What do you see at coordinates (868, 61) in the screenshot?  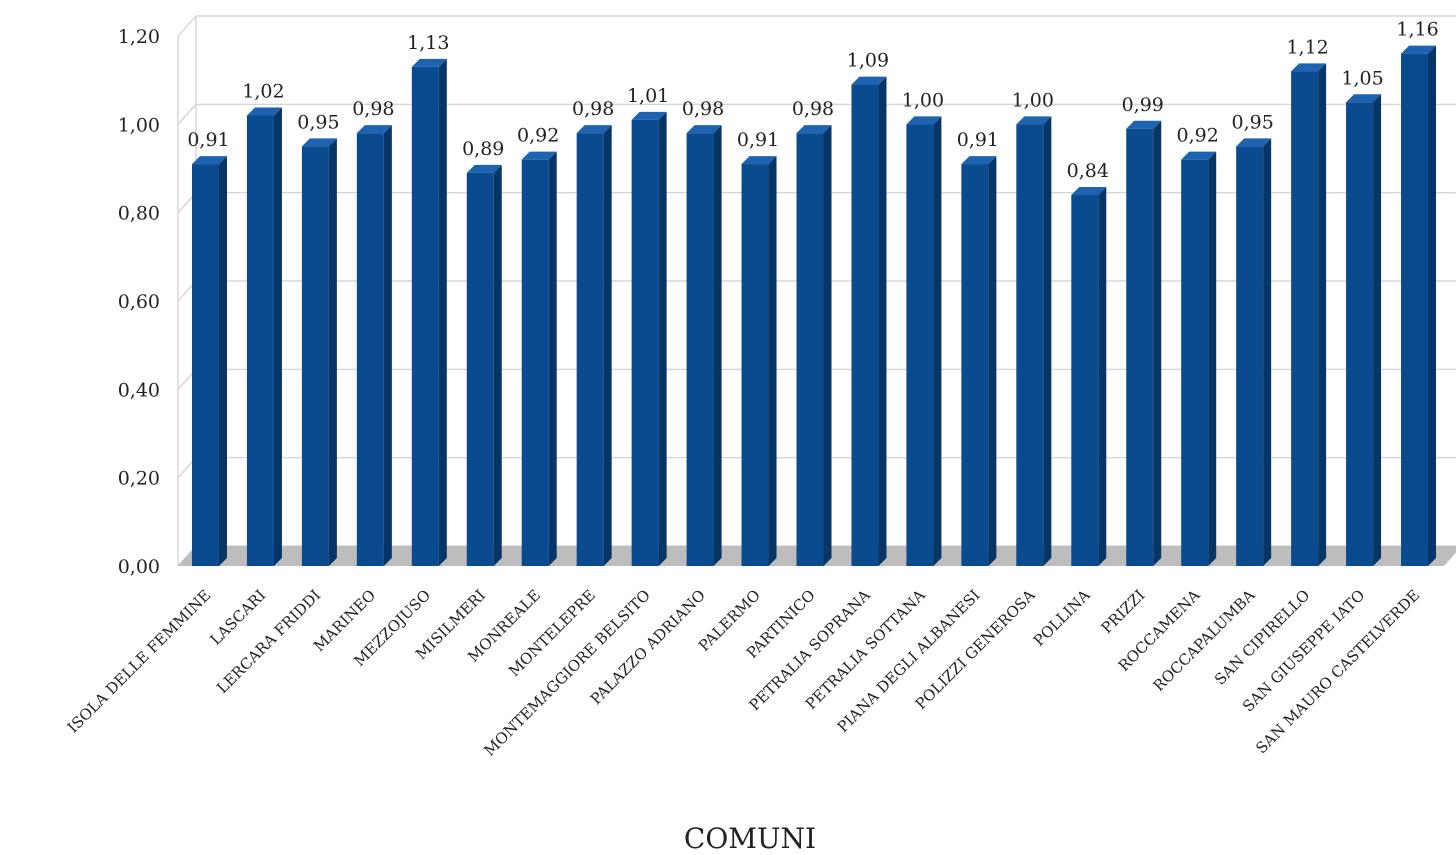 I see `data-label: 1,09` at bounding box center [868, 61].